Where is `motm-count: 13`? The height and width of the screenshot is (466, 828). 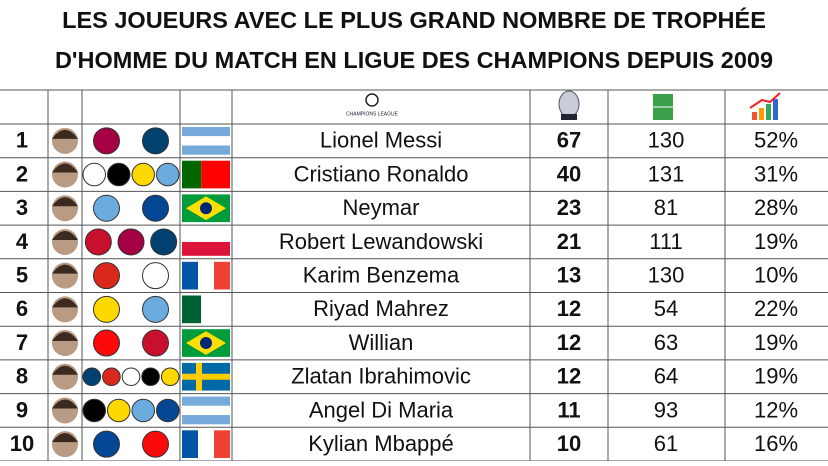 motm-count: 13 is located at coordinates (569, 274).